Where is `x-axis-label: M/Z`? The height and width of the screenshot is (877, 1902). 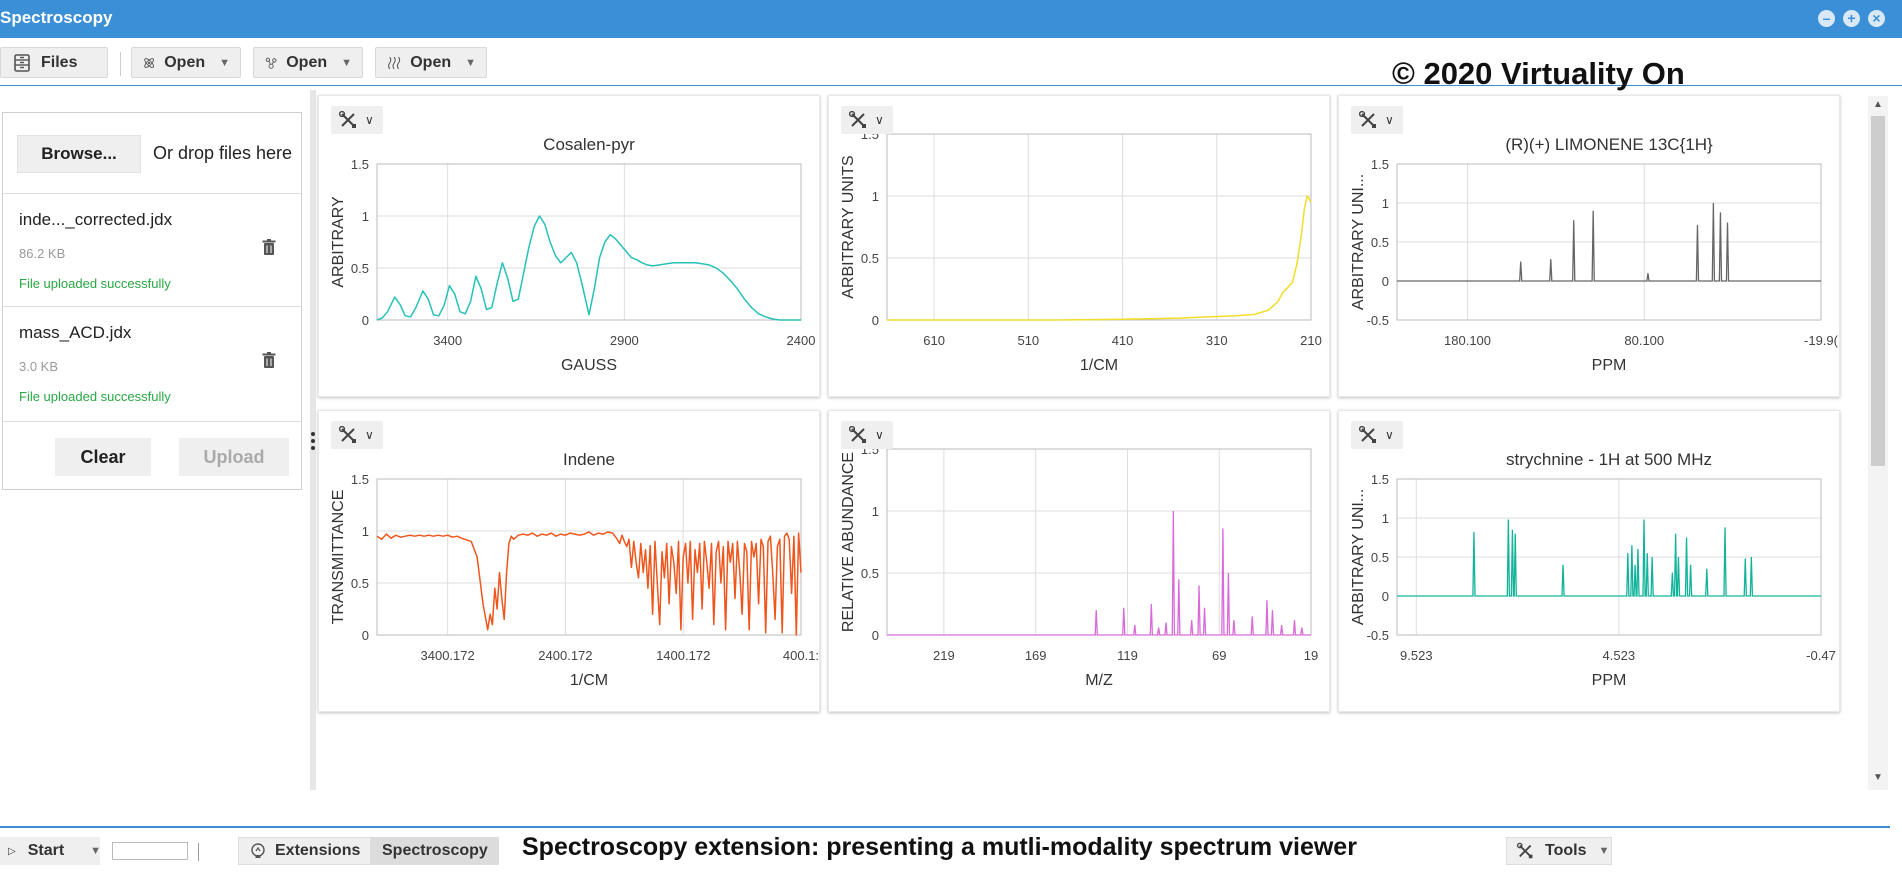
x-axis-label: M/Z is located at coordinates (1099, 680).